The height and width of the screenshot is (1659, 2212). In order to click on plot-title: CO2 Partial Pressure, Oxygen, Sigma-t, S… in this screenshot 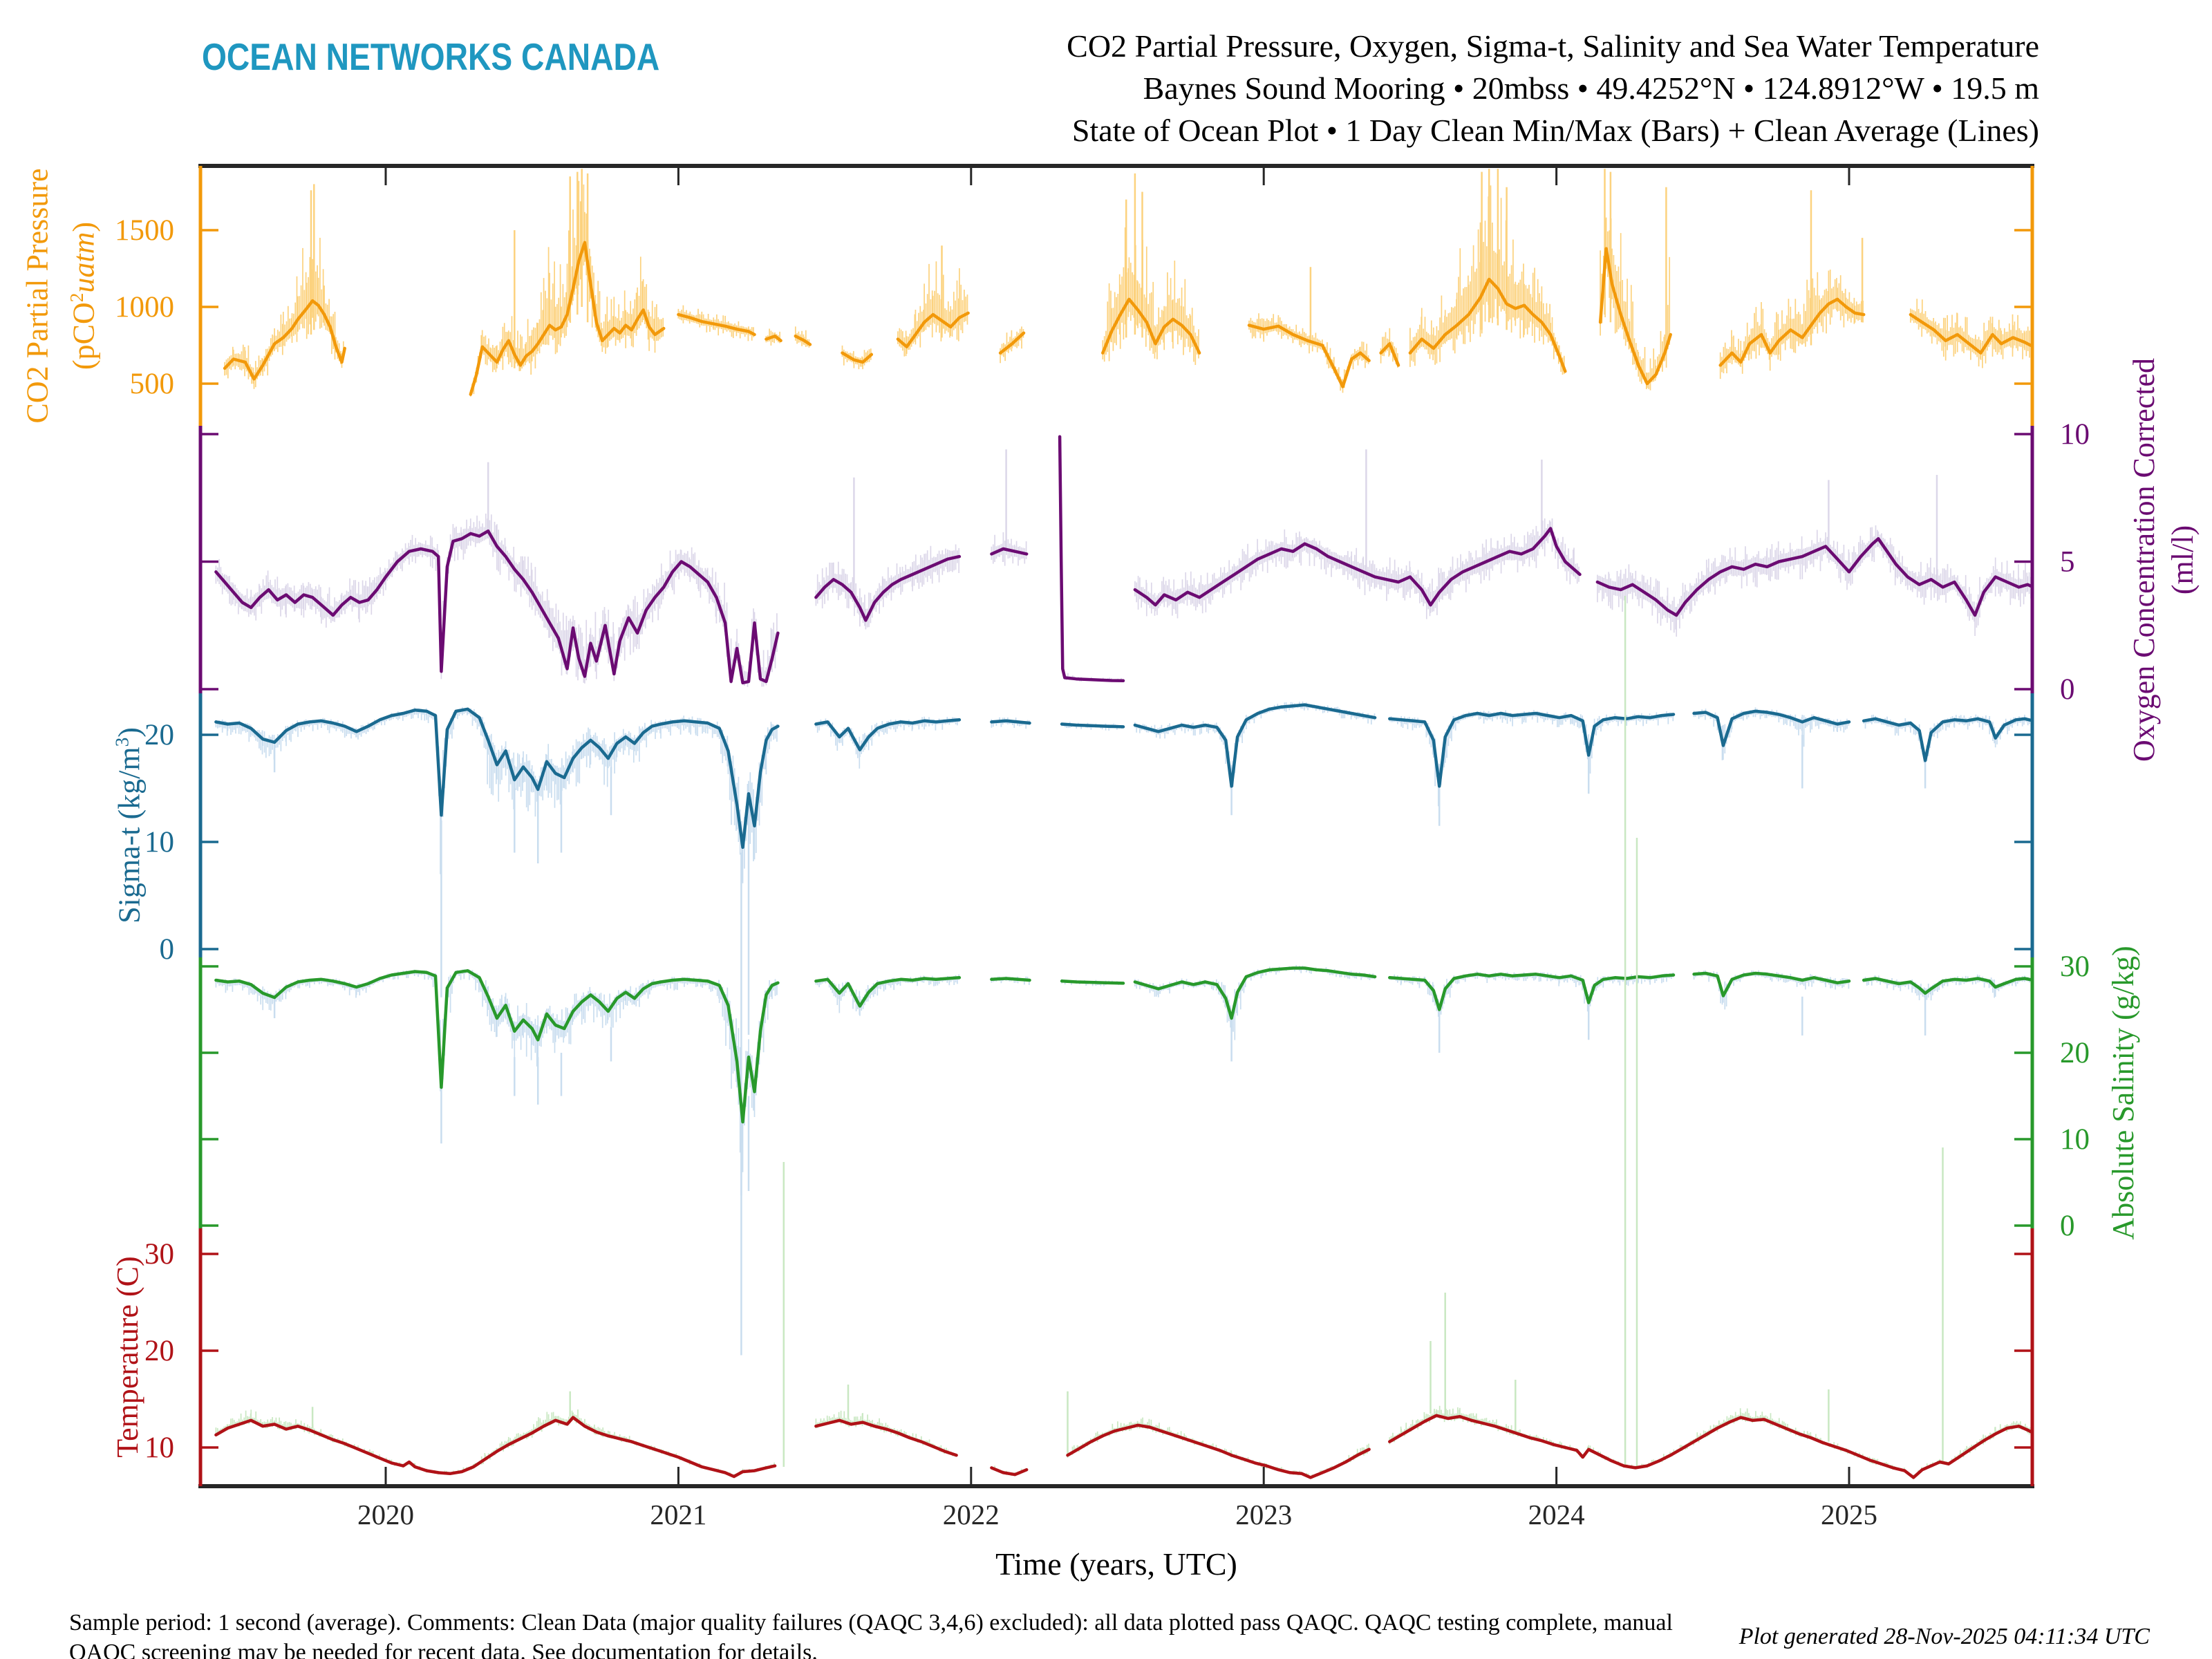, I will do `click(1553, 88)`.